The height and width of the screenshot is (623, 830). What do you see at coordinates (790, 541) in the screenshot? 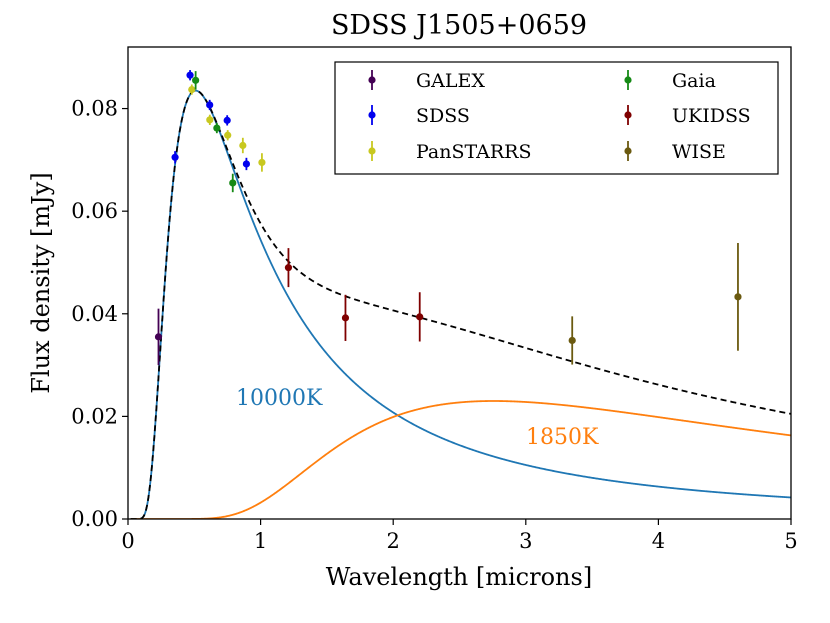
I see `x-tick-label-5: 5` at bounding box center [790, 541].